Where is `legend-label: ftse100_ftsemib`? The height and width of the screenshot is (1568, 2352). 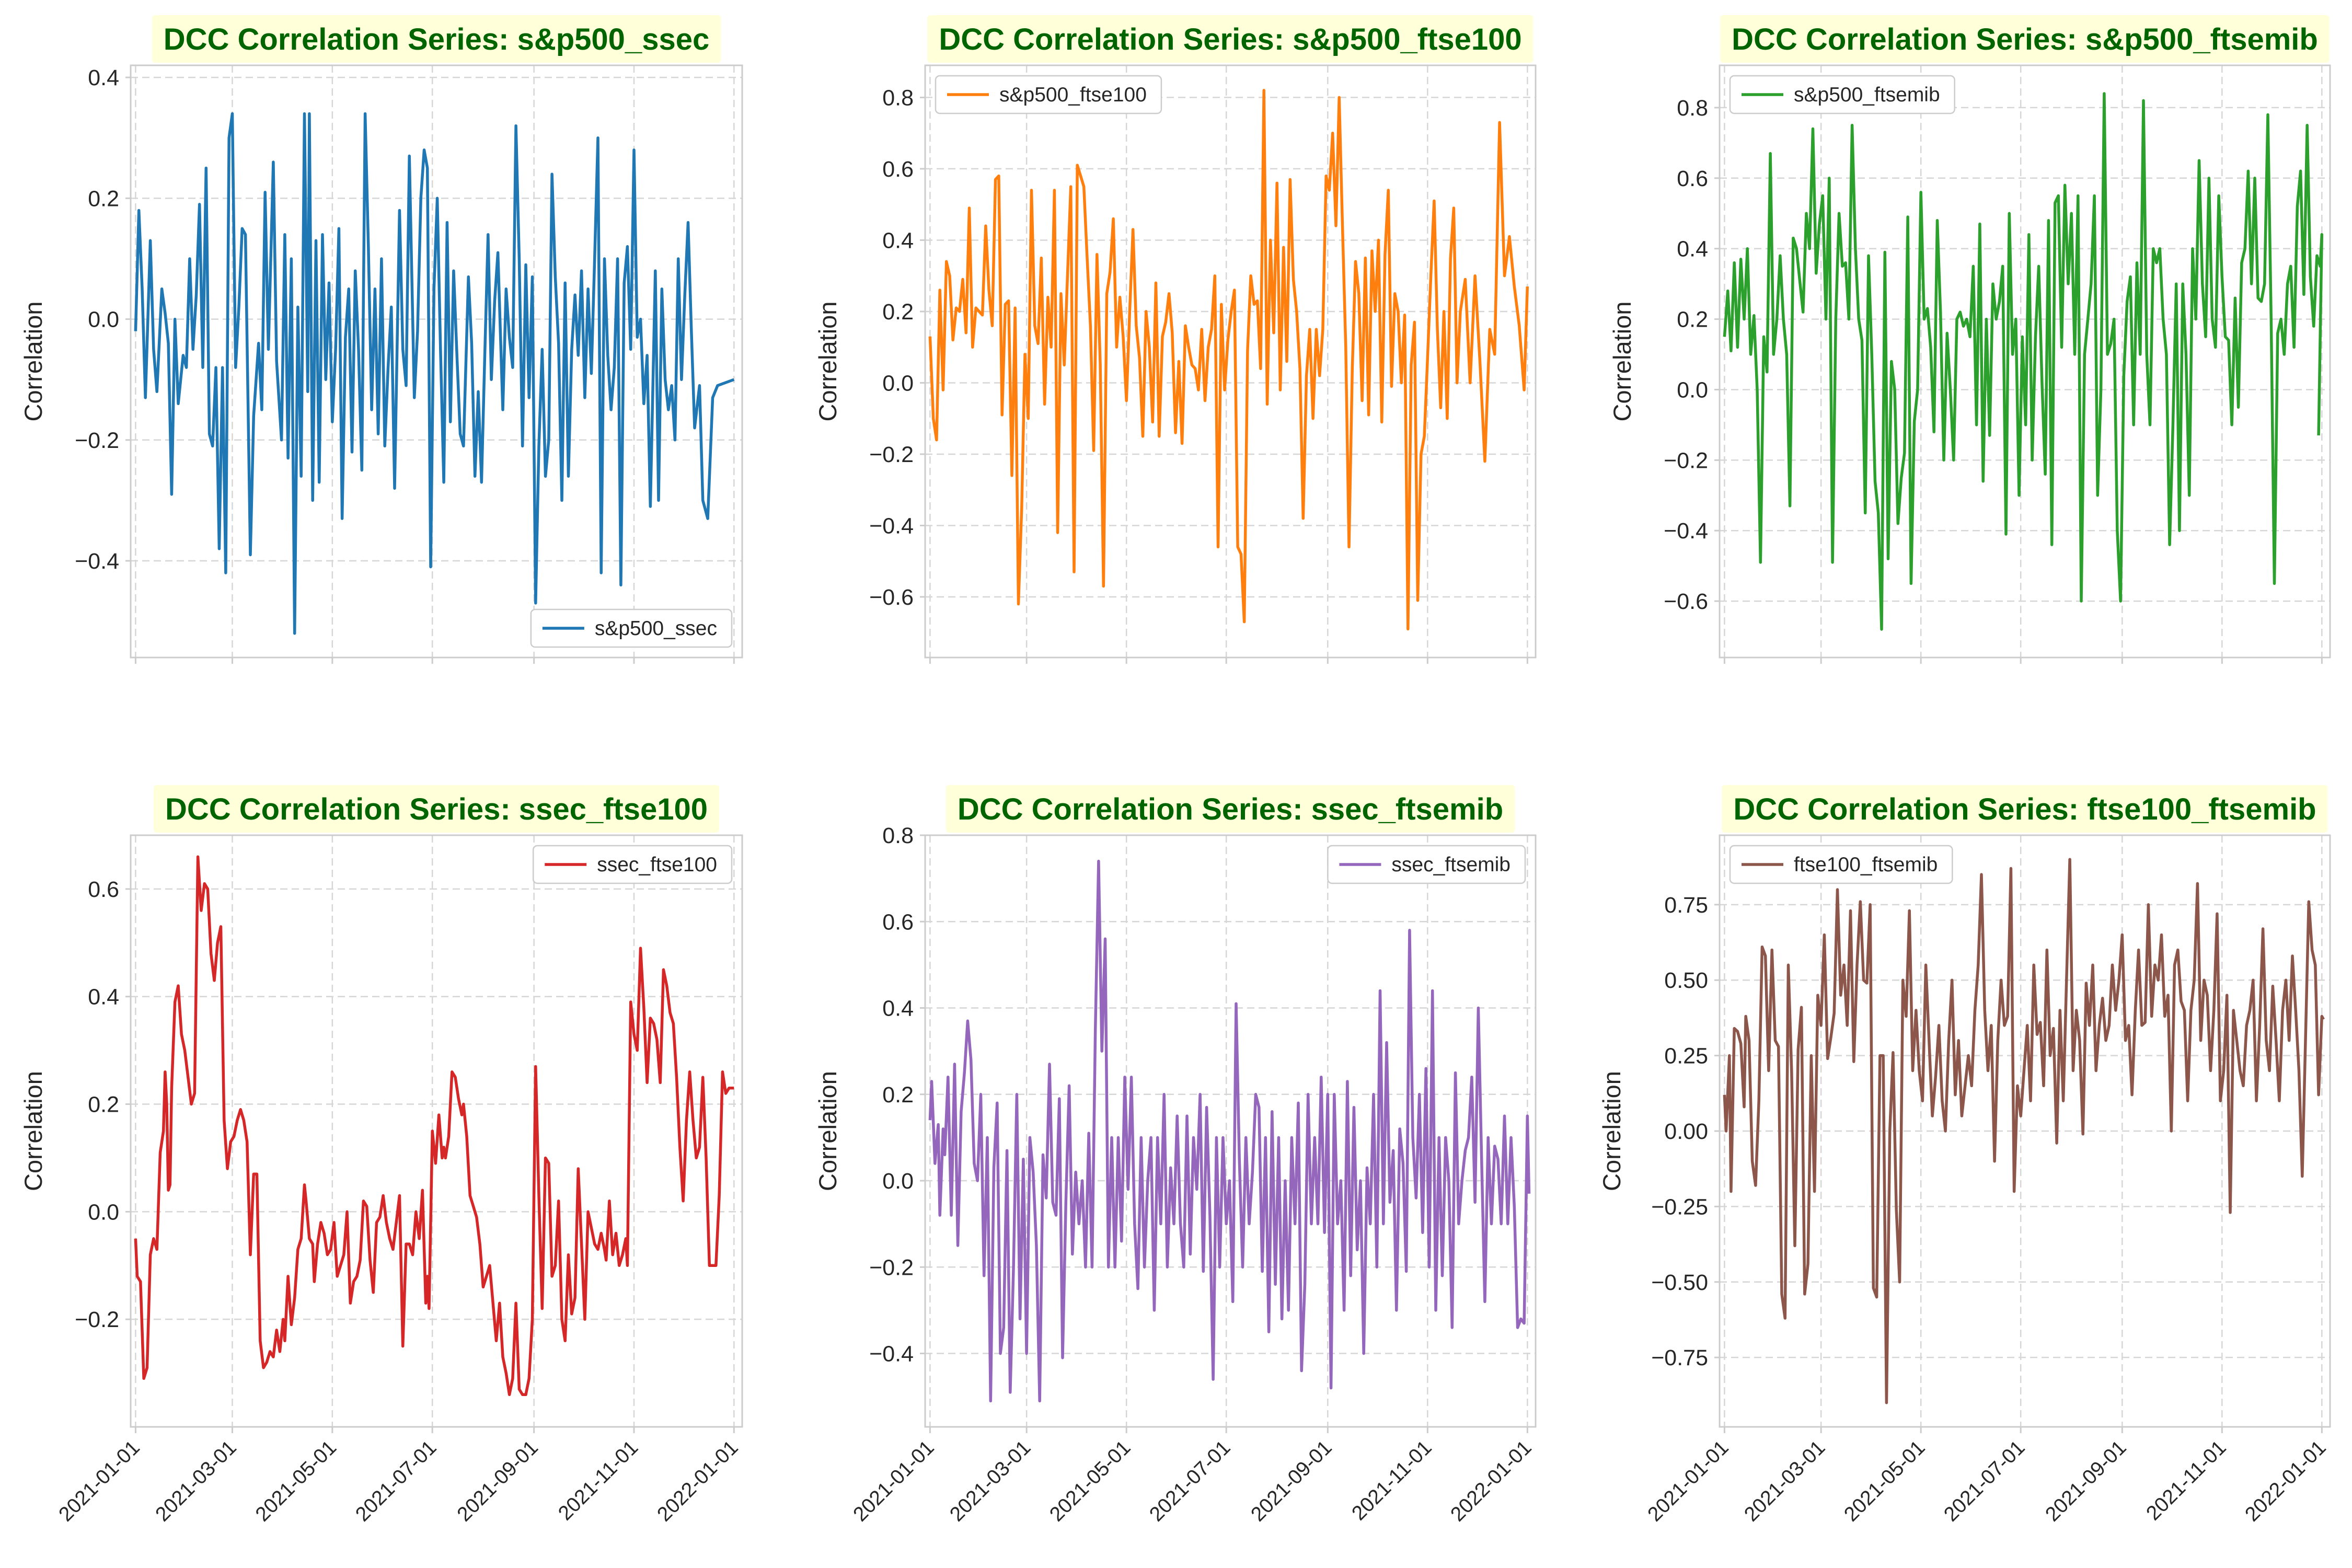
legend-label: ftse100_ftsemib is located at coordinates (1866, 865).